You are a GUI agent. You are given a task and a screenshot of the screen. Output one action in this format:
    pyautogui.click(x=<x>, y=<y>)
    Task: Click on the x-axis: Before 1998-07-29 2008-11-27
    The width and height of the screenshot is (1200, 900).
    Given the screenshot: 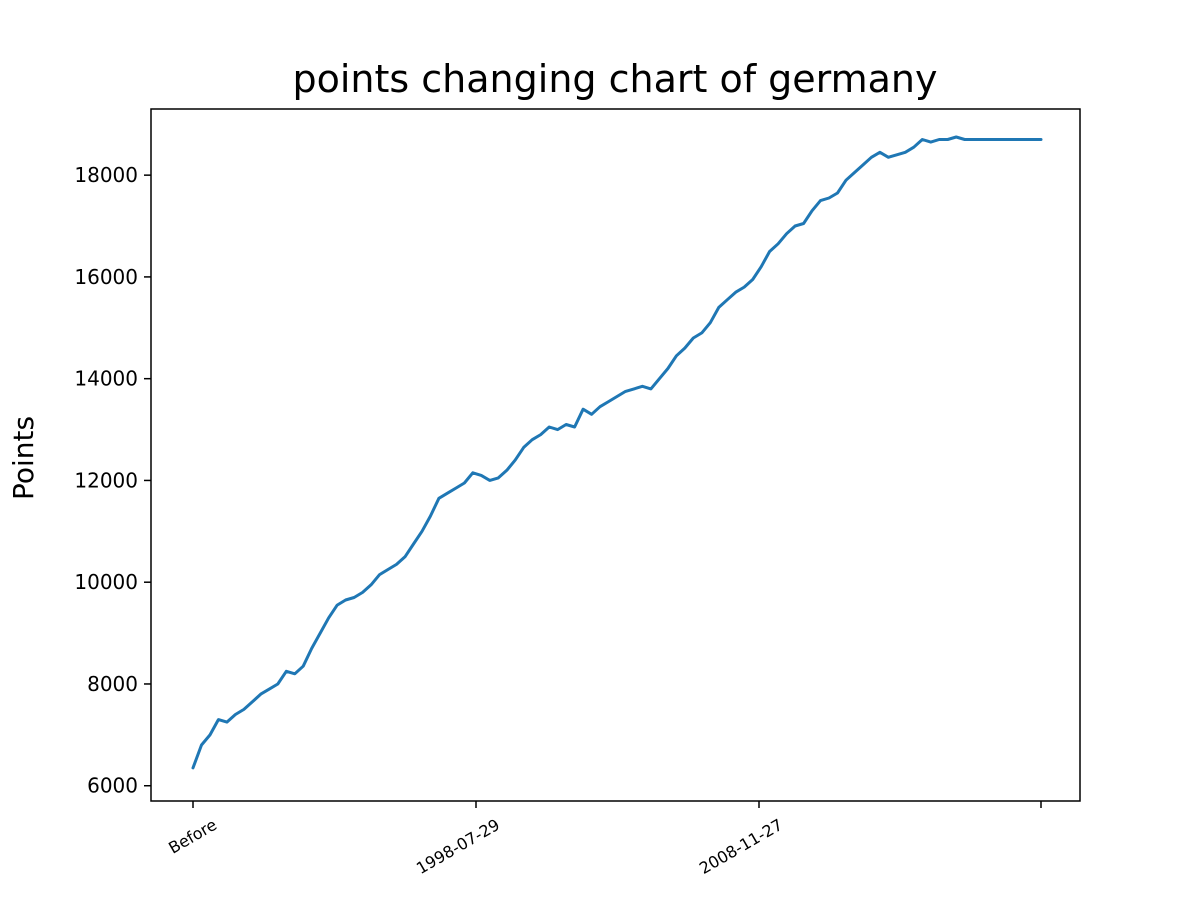 What is the action you would take?
    pyautogui.click(x=603, y=839)
    